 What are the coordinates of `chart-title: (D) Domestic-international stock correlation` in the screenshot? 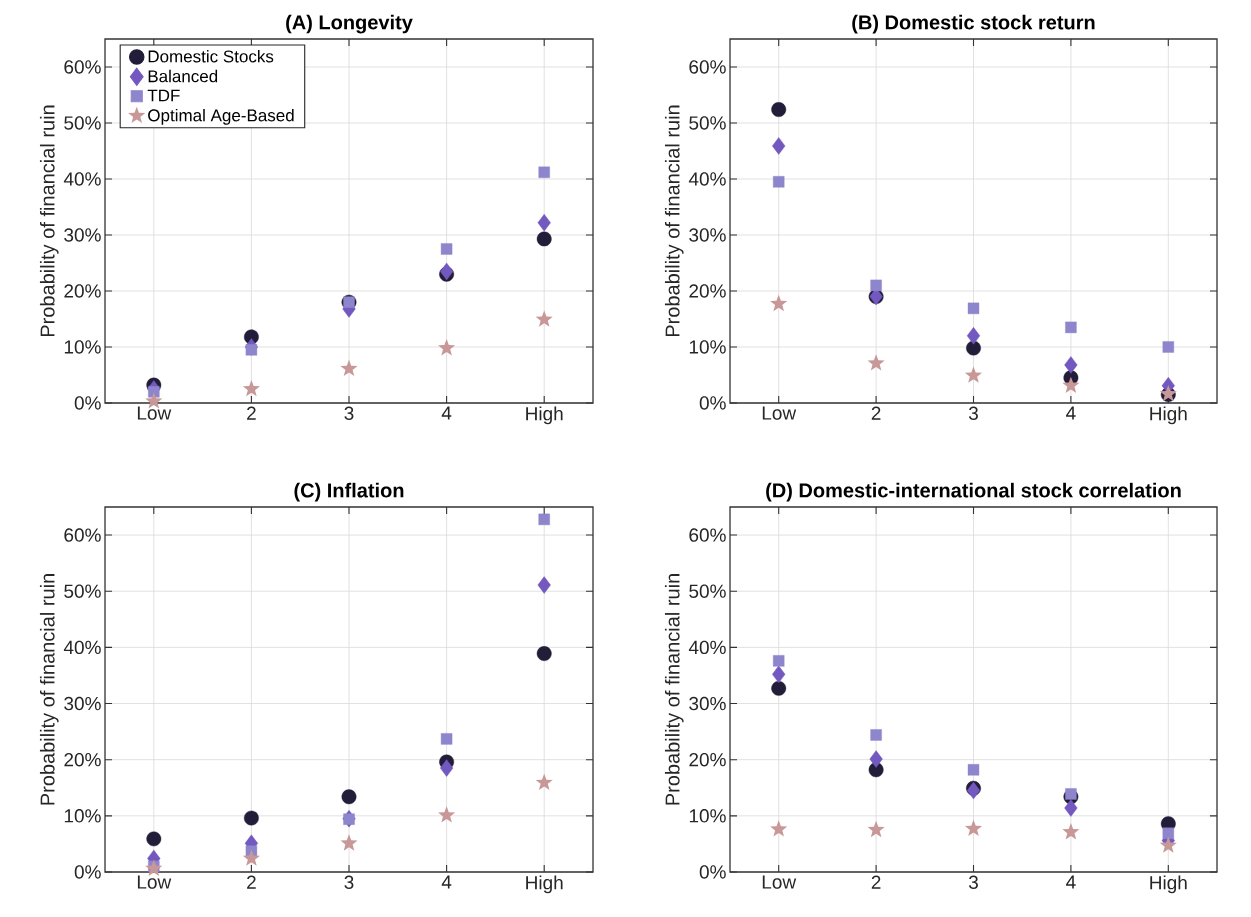 It's located at (973, 492).